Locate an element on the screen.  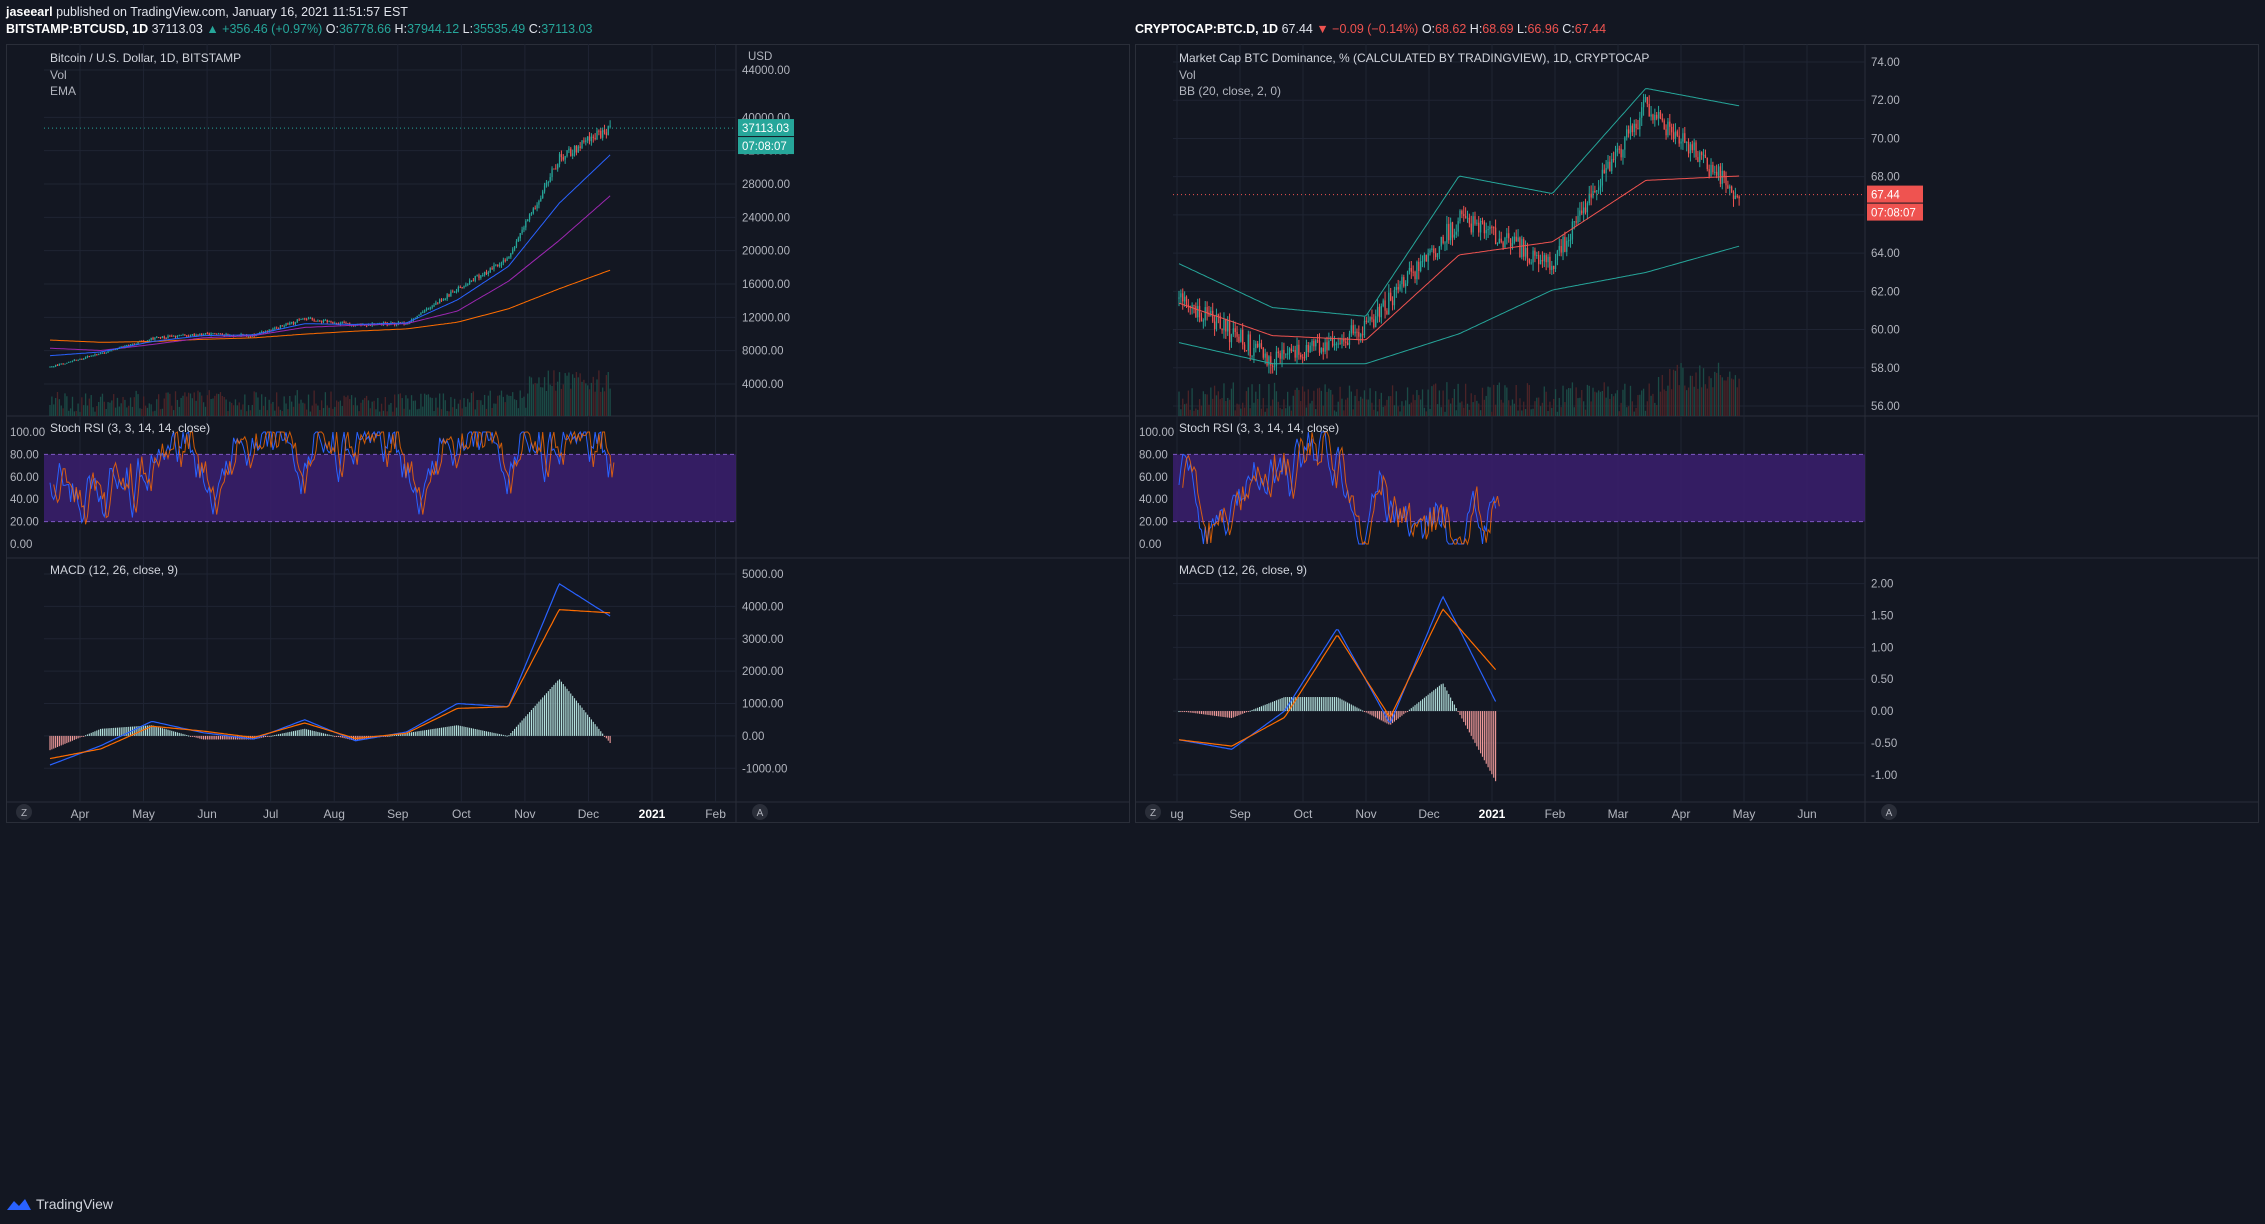
symbol-left: BITSTAMP:BTCUSD, 1D is located at coordinates (77, 29).